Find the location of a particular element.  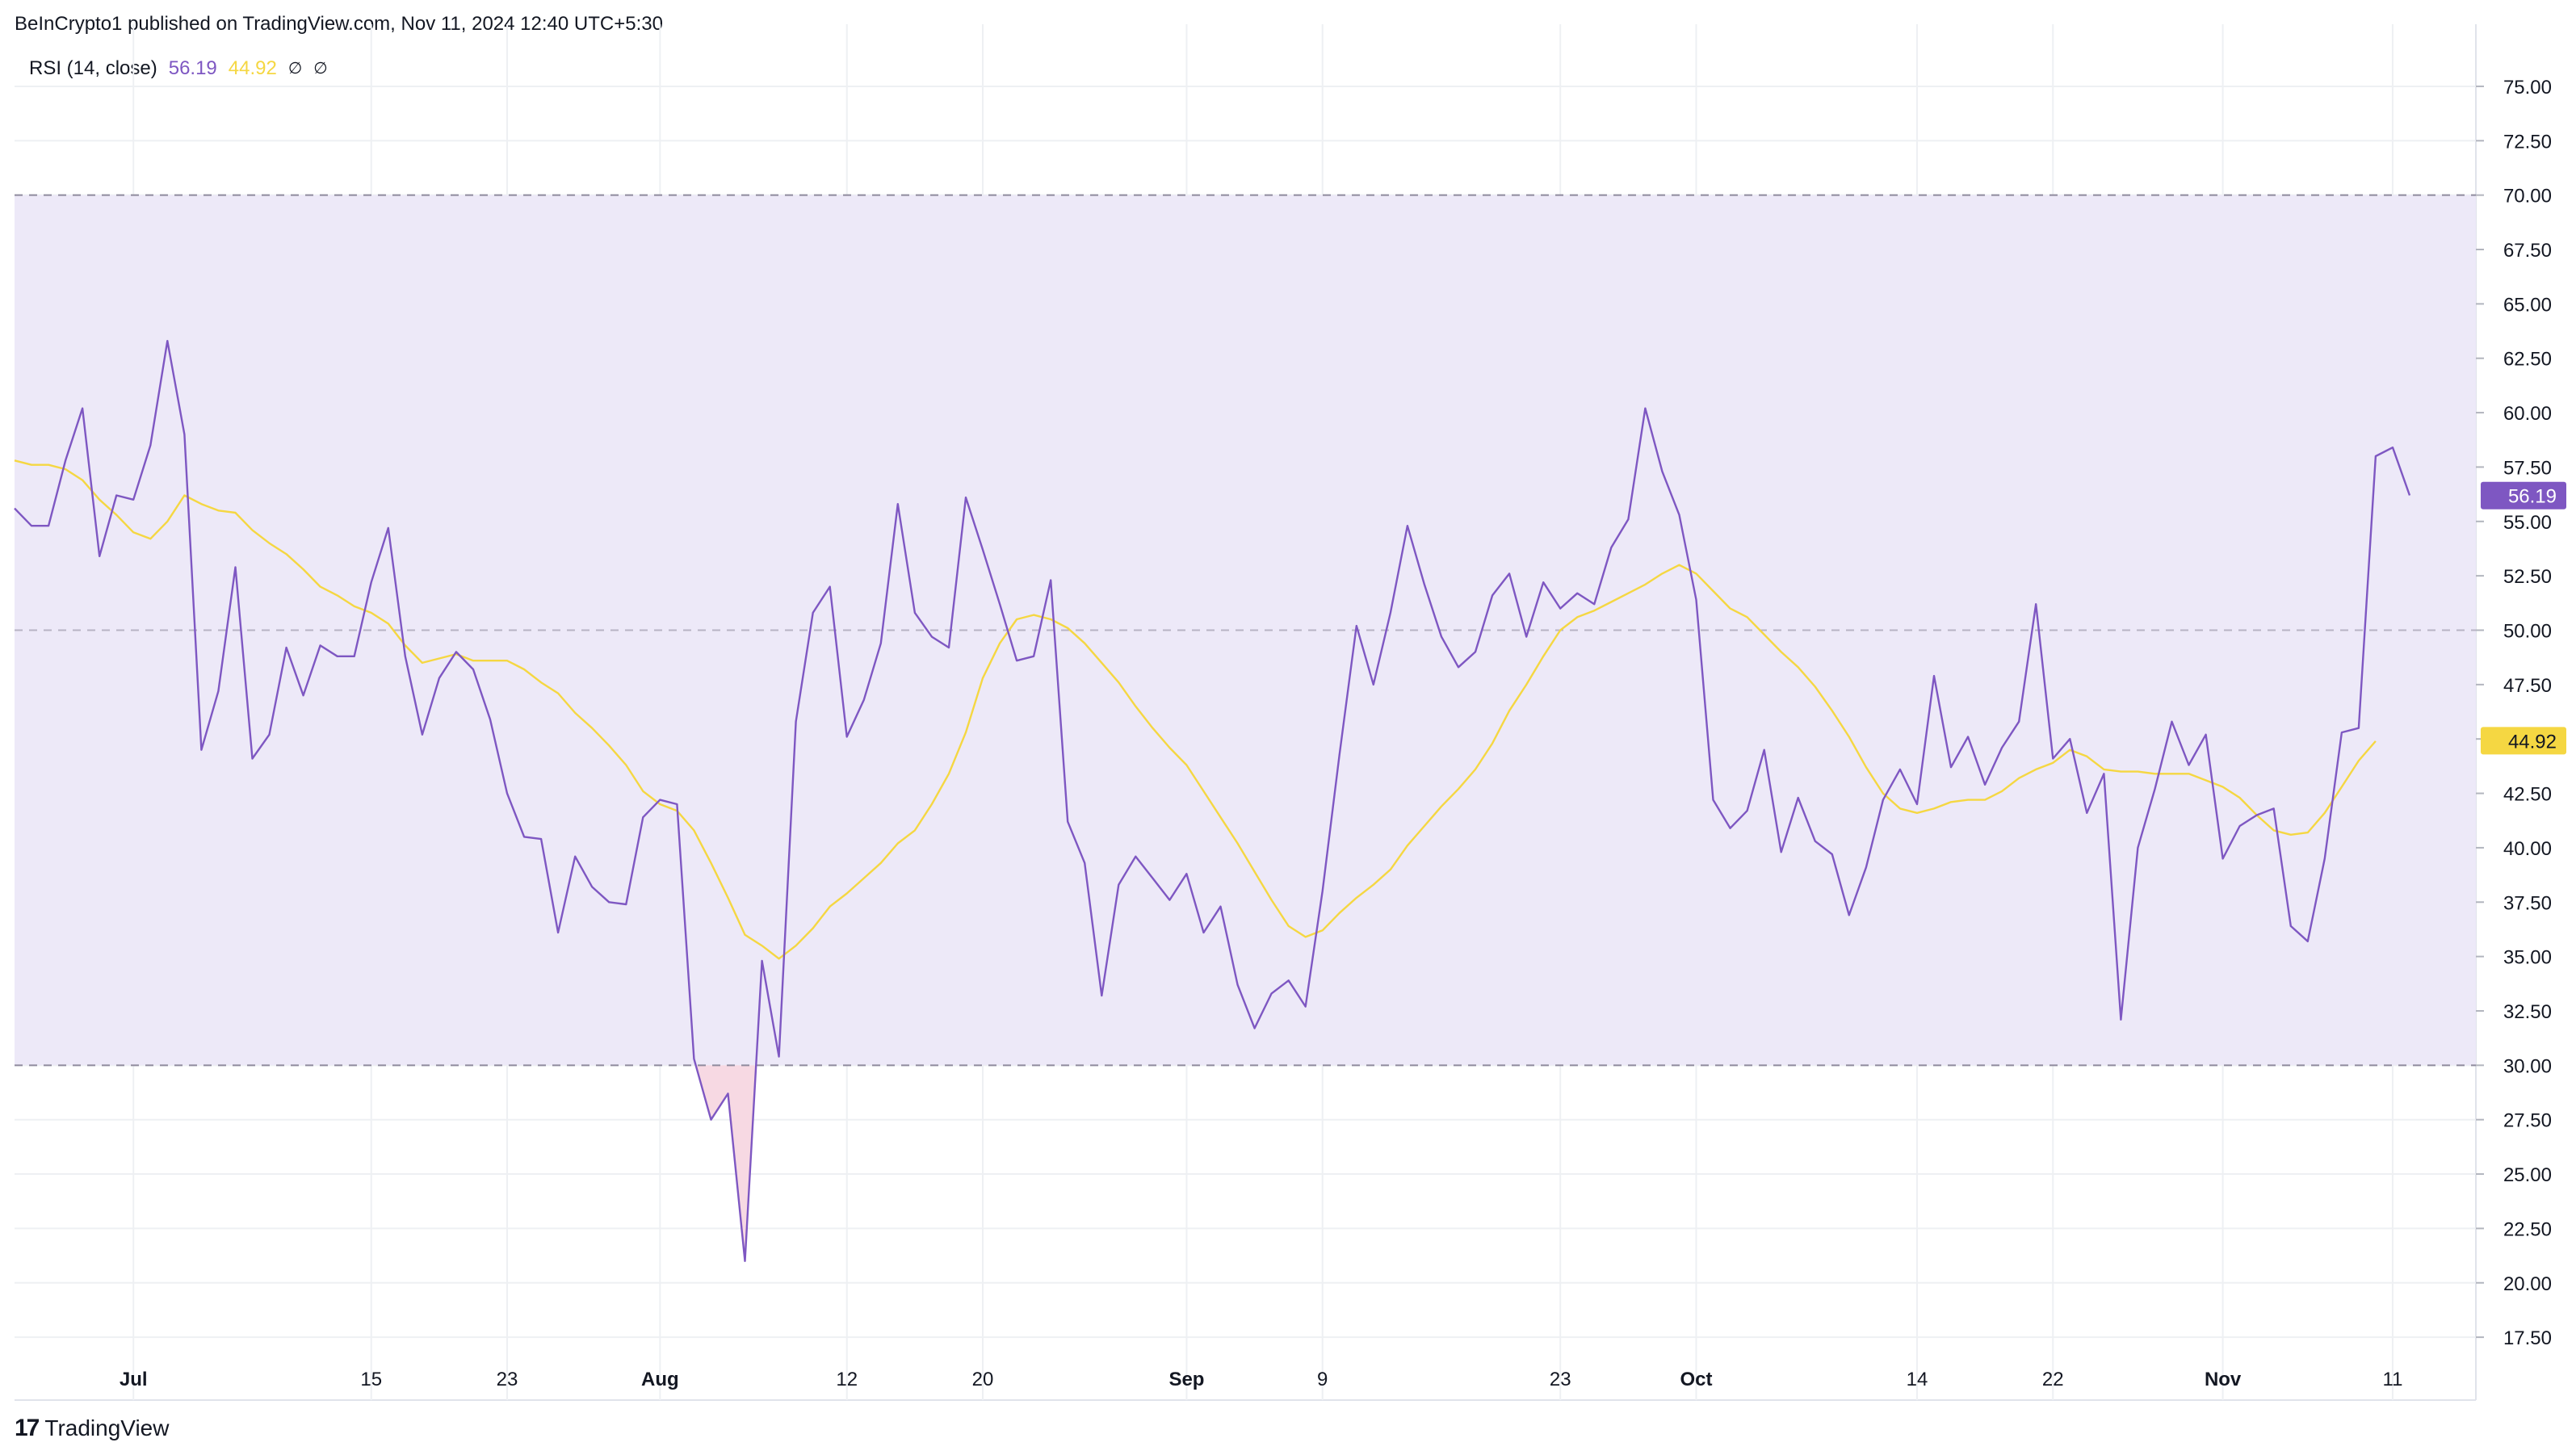

y-tick-label: 75.00 is located at coordinates (2527, 88).